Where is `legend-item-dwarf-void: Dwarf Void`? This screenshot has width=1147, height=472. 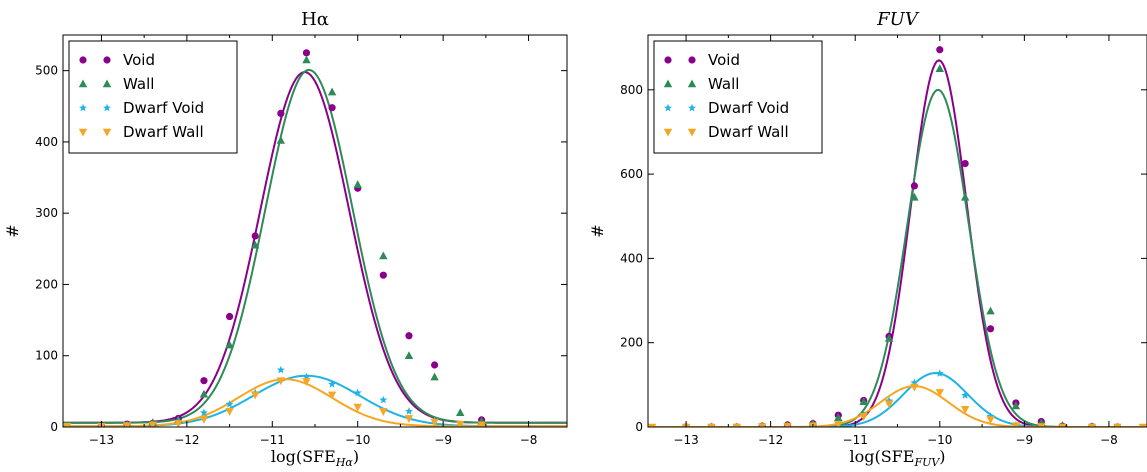 legend-item-dwarf-void: Dwarf Void is located at coordinates (726, 108).